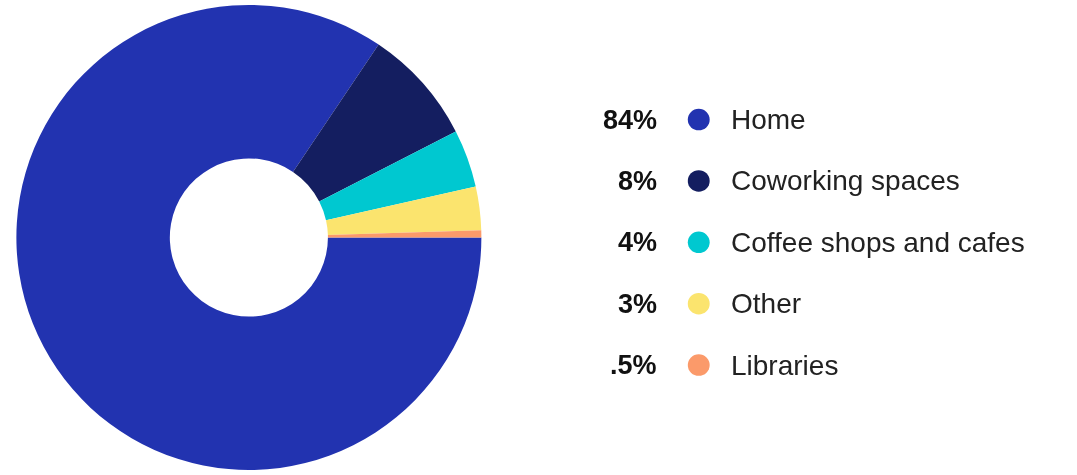 The height and width of the screenshot is (475, 1077). Describe the element at coordinates (638, 181) in the screenshot. I see `data-label: 8%` at that location.